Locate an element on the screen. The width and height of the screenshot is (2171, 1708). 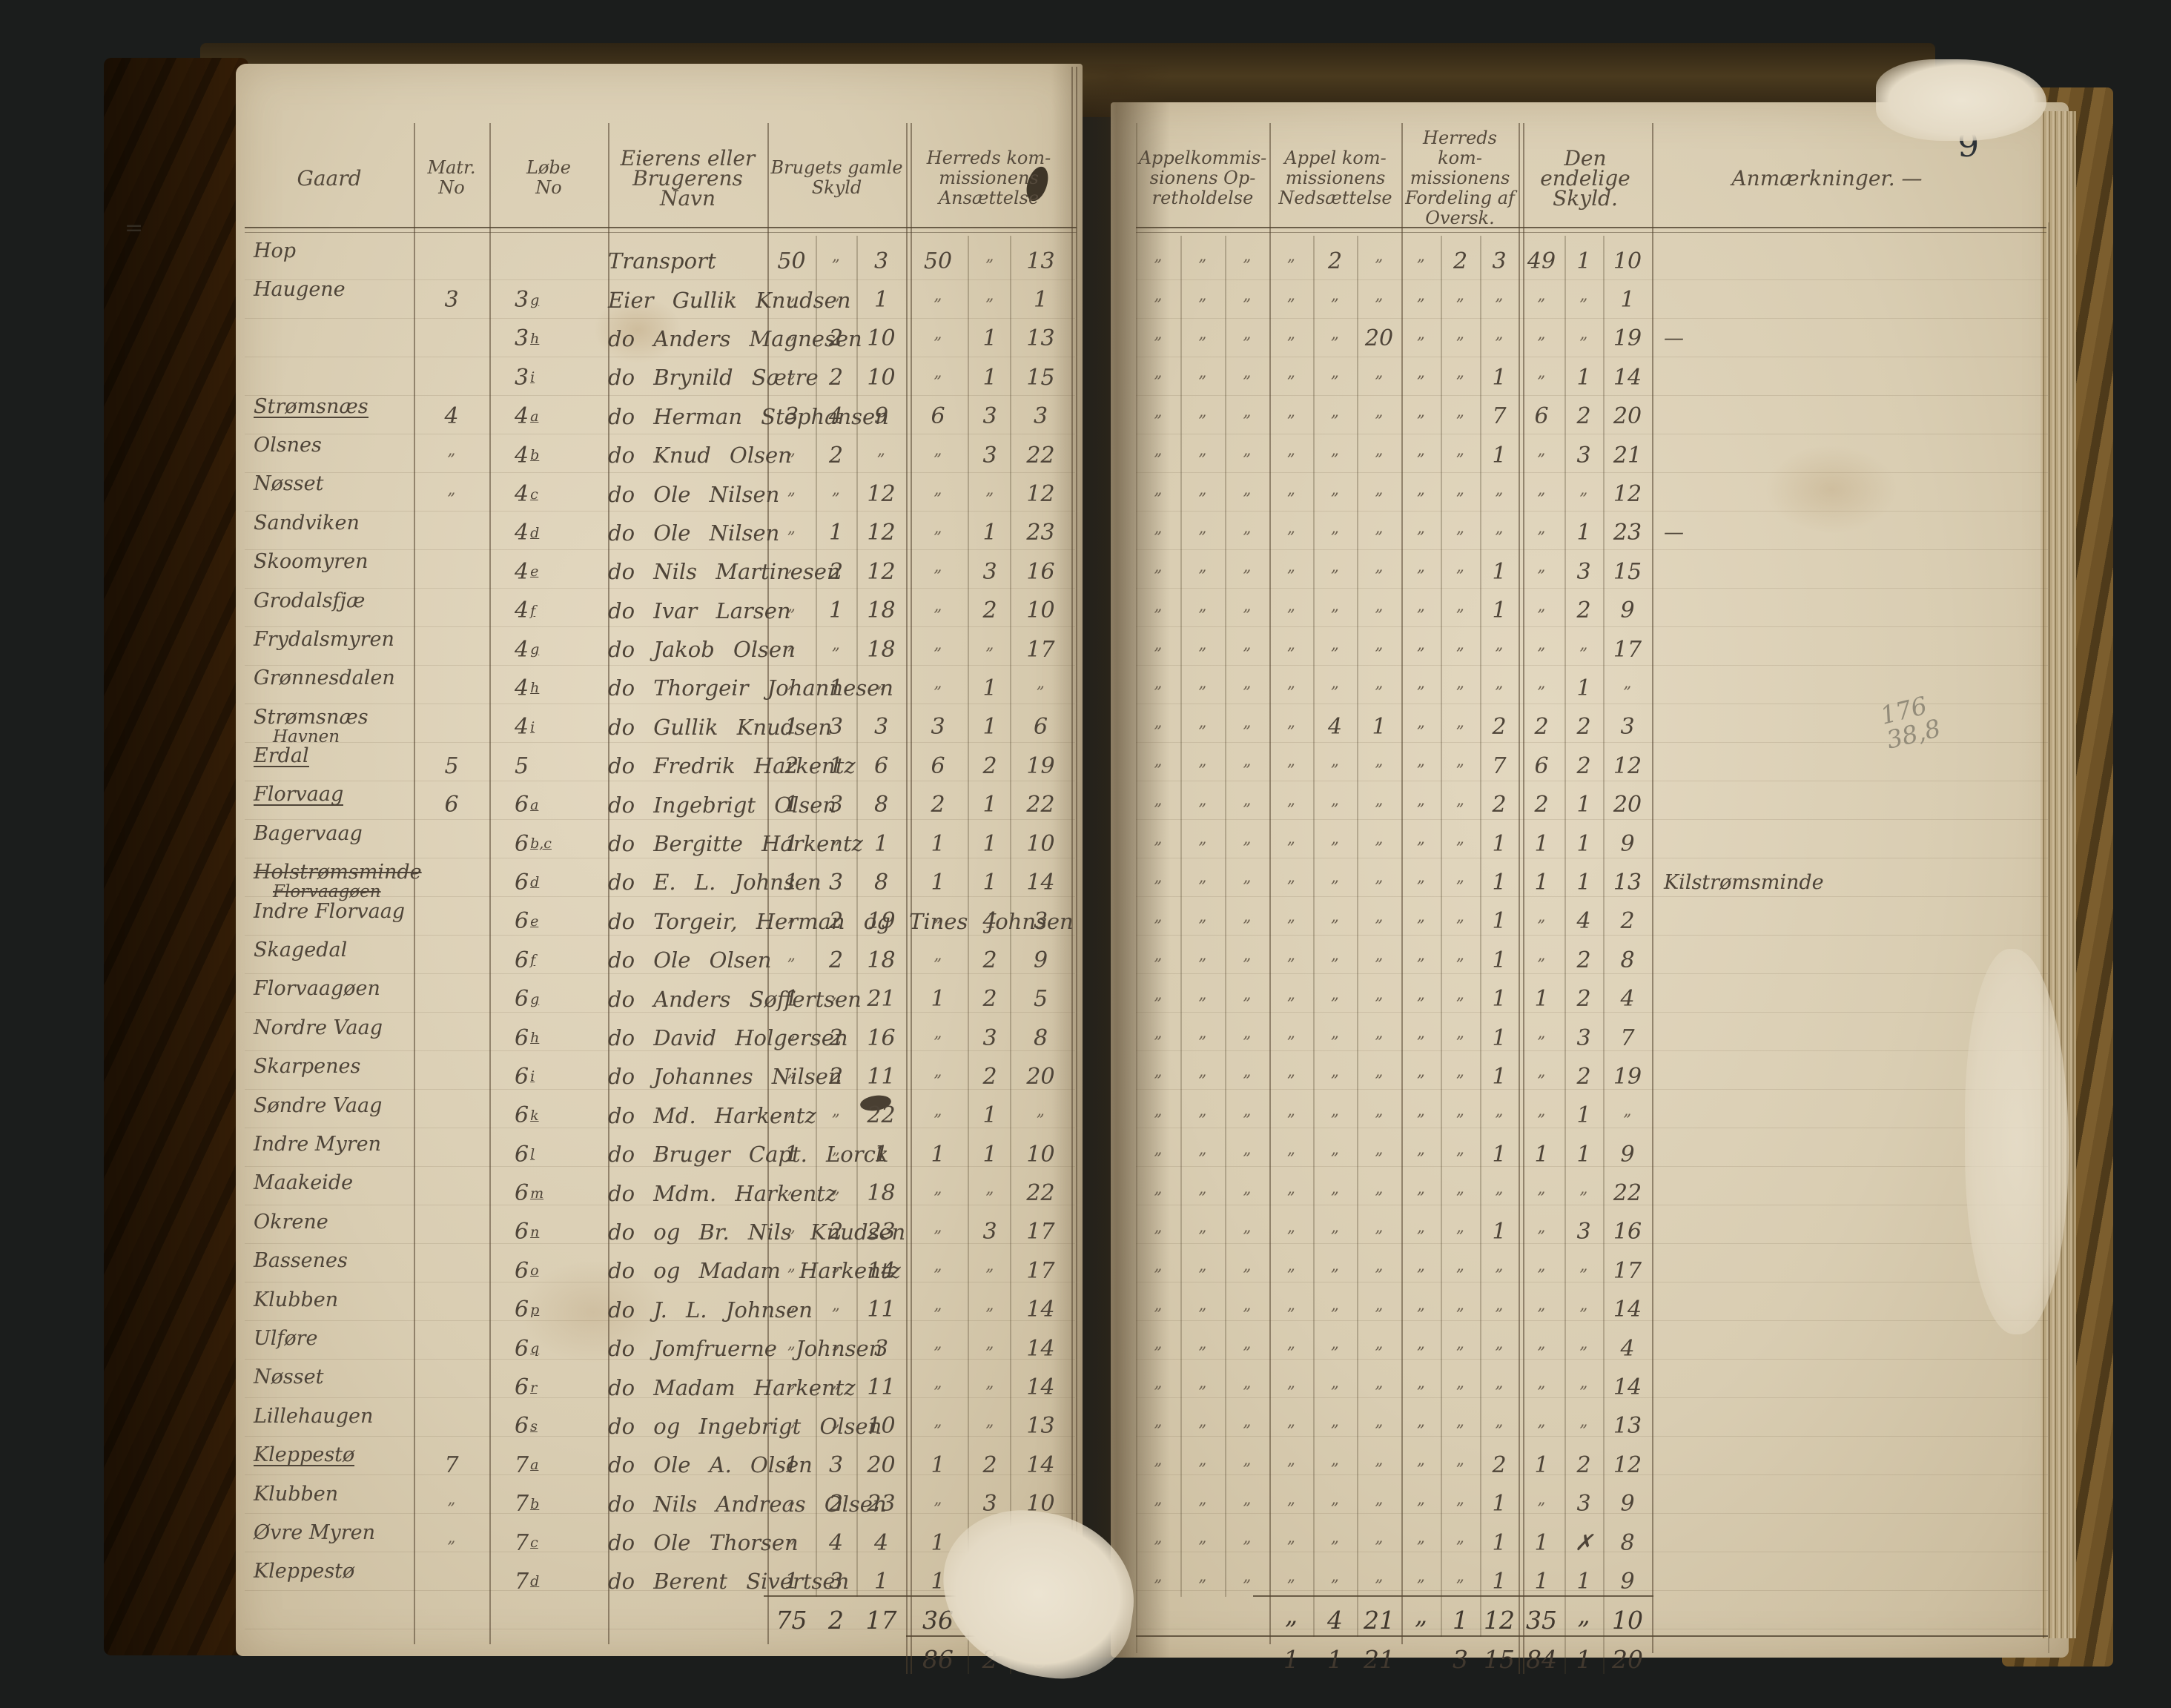
matr-no: 4 is located at coordinates (451, 416).